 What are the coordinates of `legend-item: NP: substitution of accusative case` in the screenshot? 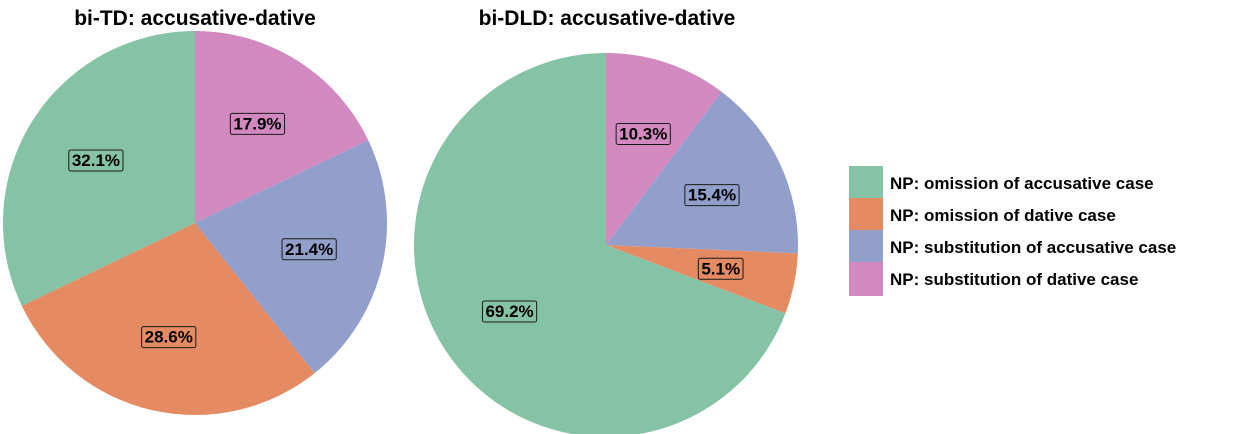 It's located at (1012, 247).